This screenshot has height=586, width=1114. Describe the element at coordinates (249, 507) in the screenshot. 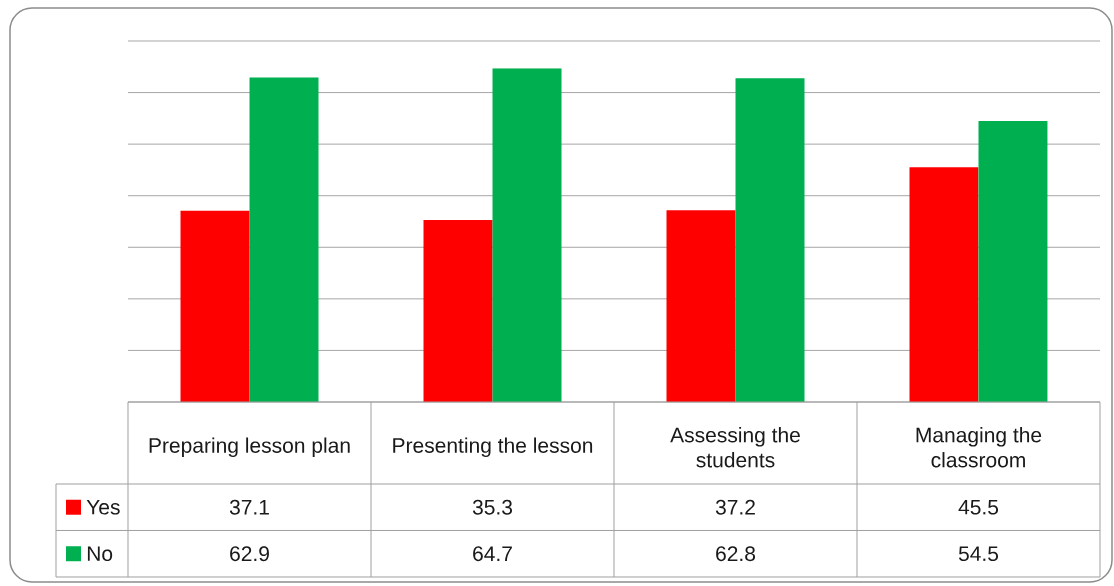

I see `data-label: 37.1` at that location.